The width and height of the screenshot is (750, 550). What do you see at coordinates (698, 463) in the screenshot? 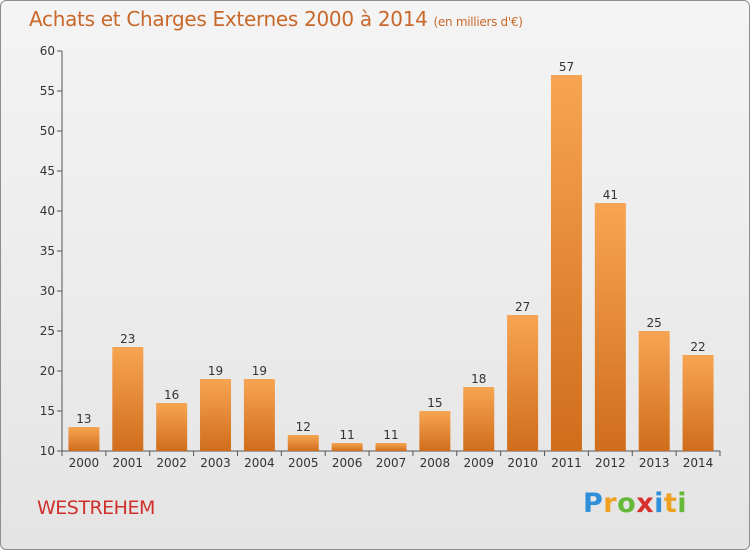
I see `x-tick-label: 2014` at bounding box center [698, 463].